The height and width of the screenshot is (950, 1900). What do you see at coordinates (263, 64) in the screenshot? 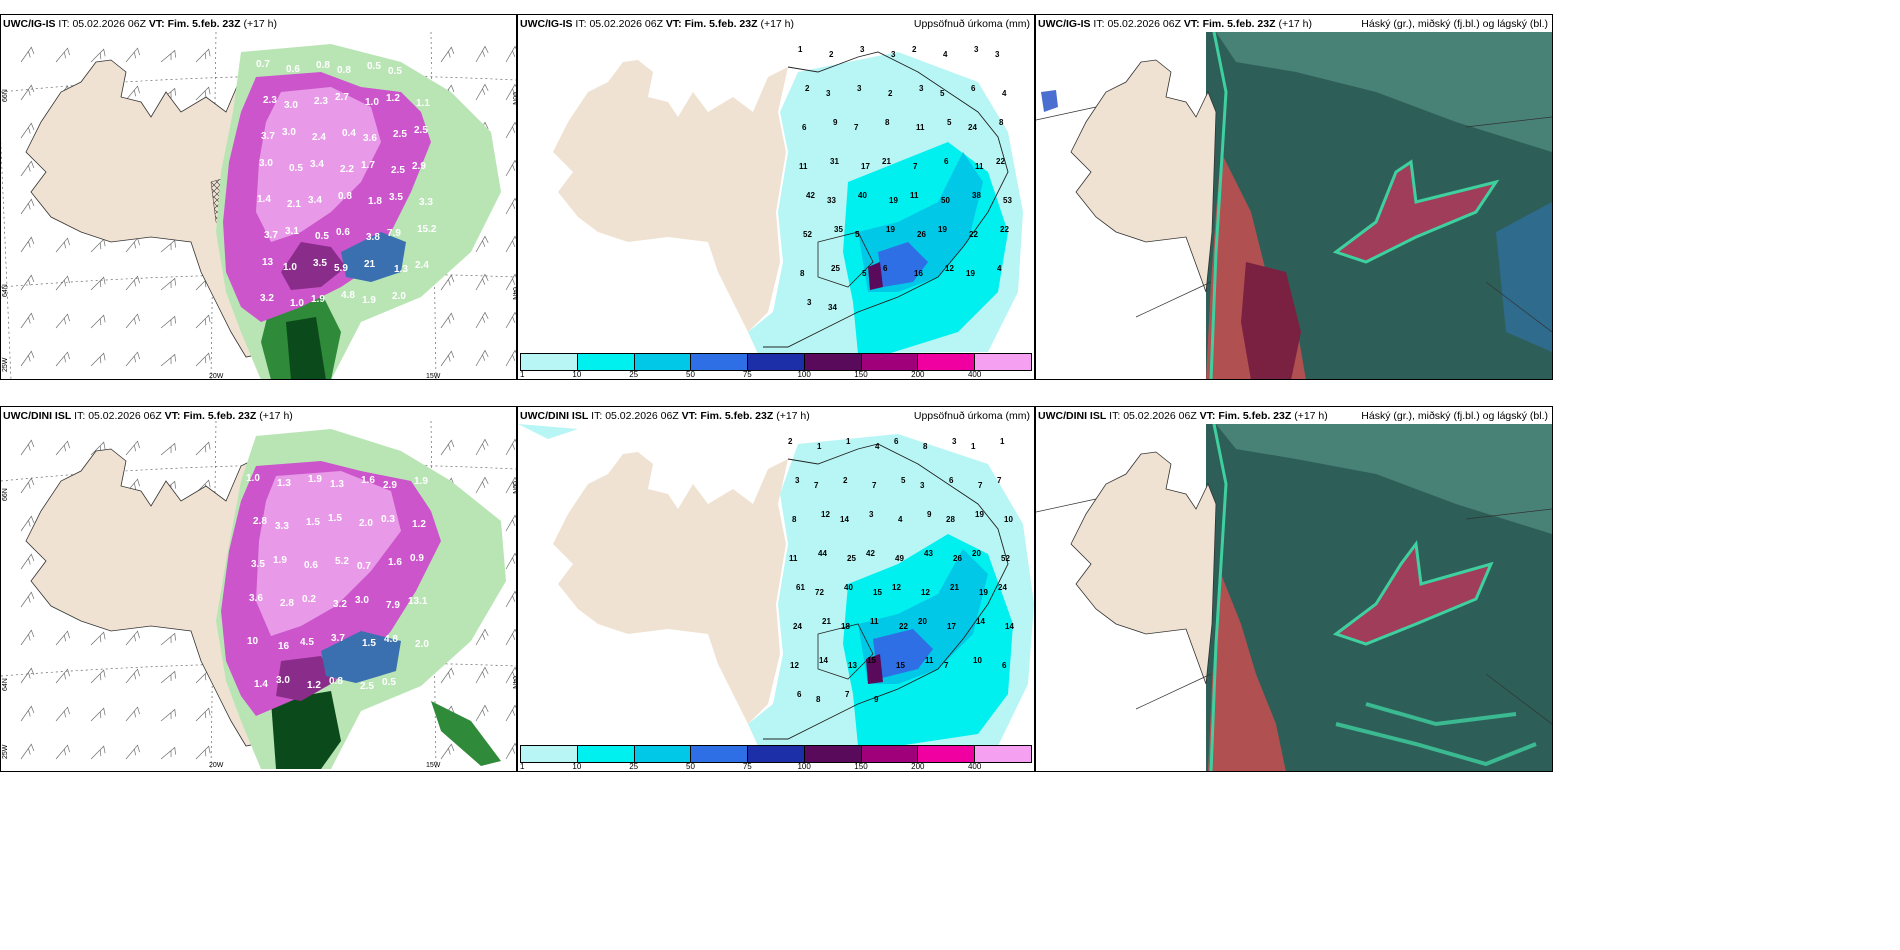
I see `map-value-label: 0.7` at bounding box center [263, 64].